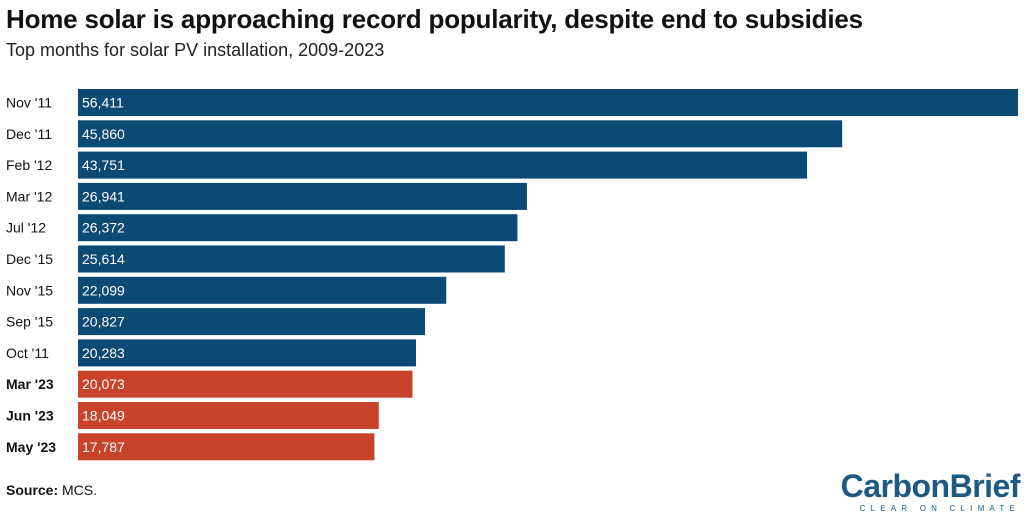 Image resolution: width=1024 pixels, height=516 pixels. What do you see at coordinates (29, 134) in the screenshot?
I see `category-label: Dec '11` at bounding box center [29, 134].